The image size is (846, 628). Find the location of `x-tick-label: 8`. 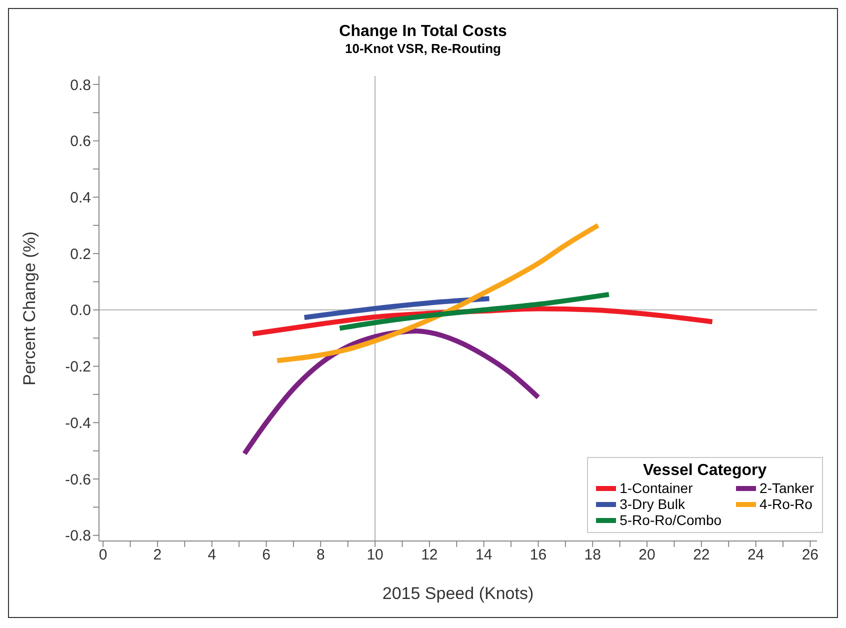

x-tick-label: 8 is located at coordinates (320, 555).